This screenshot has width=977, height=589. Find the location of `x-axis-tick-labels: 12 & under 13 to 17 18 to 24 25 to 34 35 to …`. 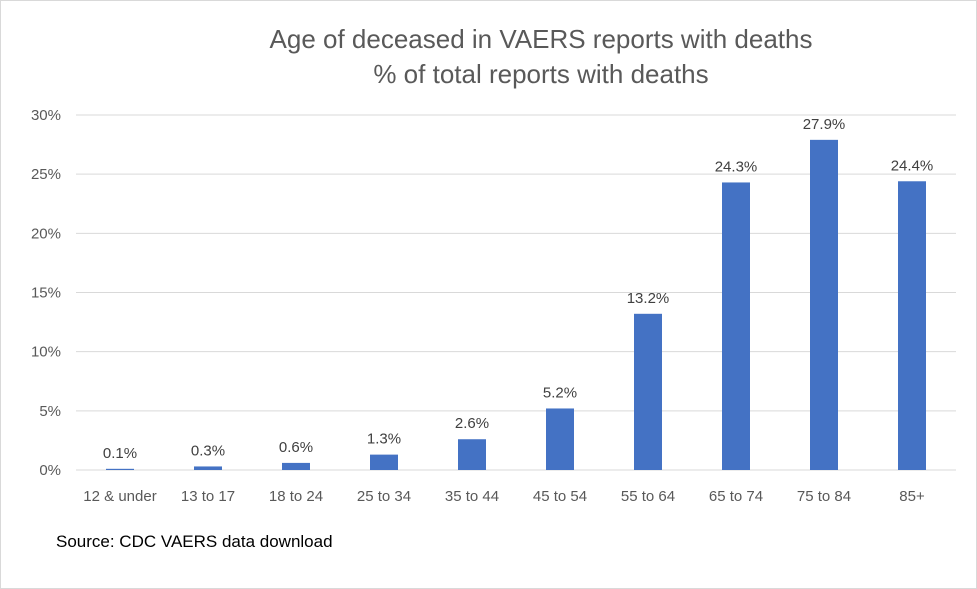

x-axis-tick-labels: 12 & under 13 to 17 18 to 24 25 to 34 35 to … is located at coordinates (504, 496).